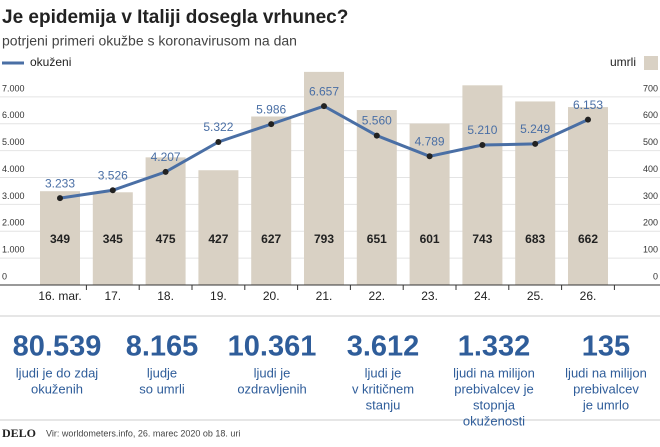  What do you see at coordinates (650, 88) in the screenshot?
I see `y2-tick-label: 700` at bounding box center [650, 88].